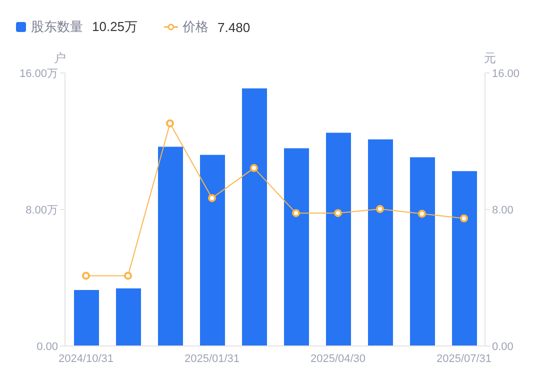 The height and width of the screenshot is (381, 550). What do you see at coordinates (490, 58) in the screenshot?
I see `y2-axis-title: 元` at bounding box center [490, 58].